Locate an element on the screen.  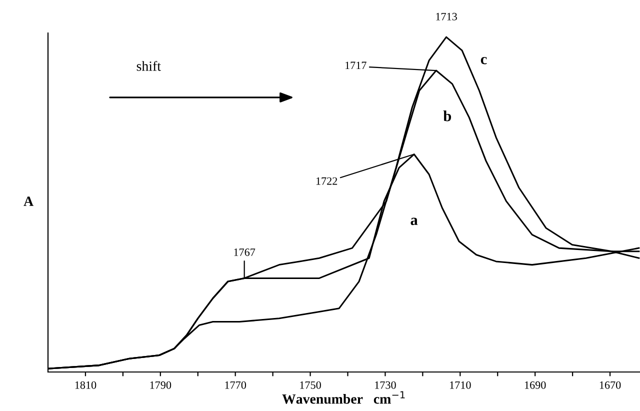
x-tick-label: 1670 is located at coordinates (610, 385).